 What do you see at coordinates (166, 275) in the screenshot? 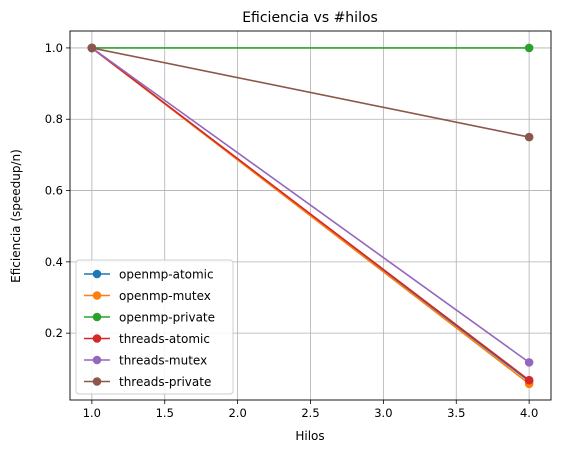
I see `legend-label: openmp-atomic` at bounding box center [166, 275].